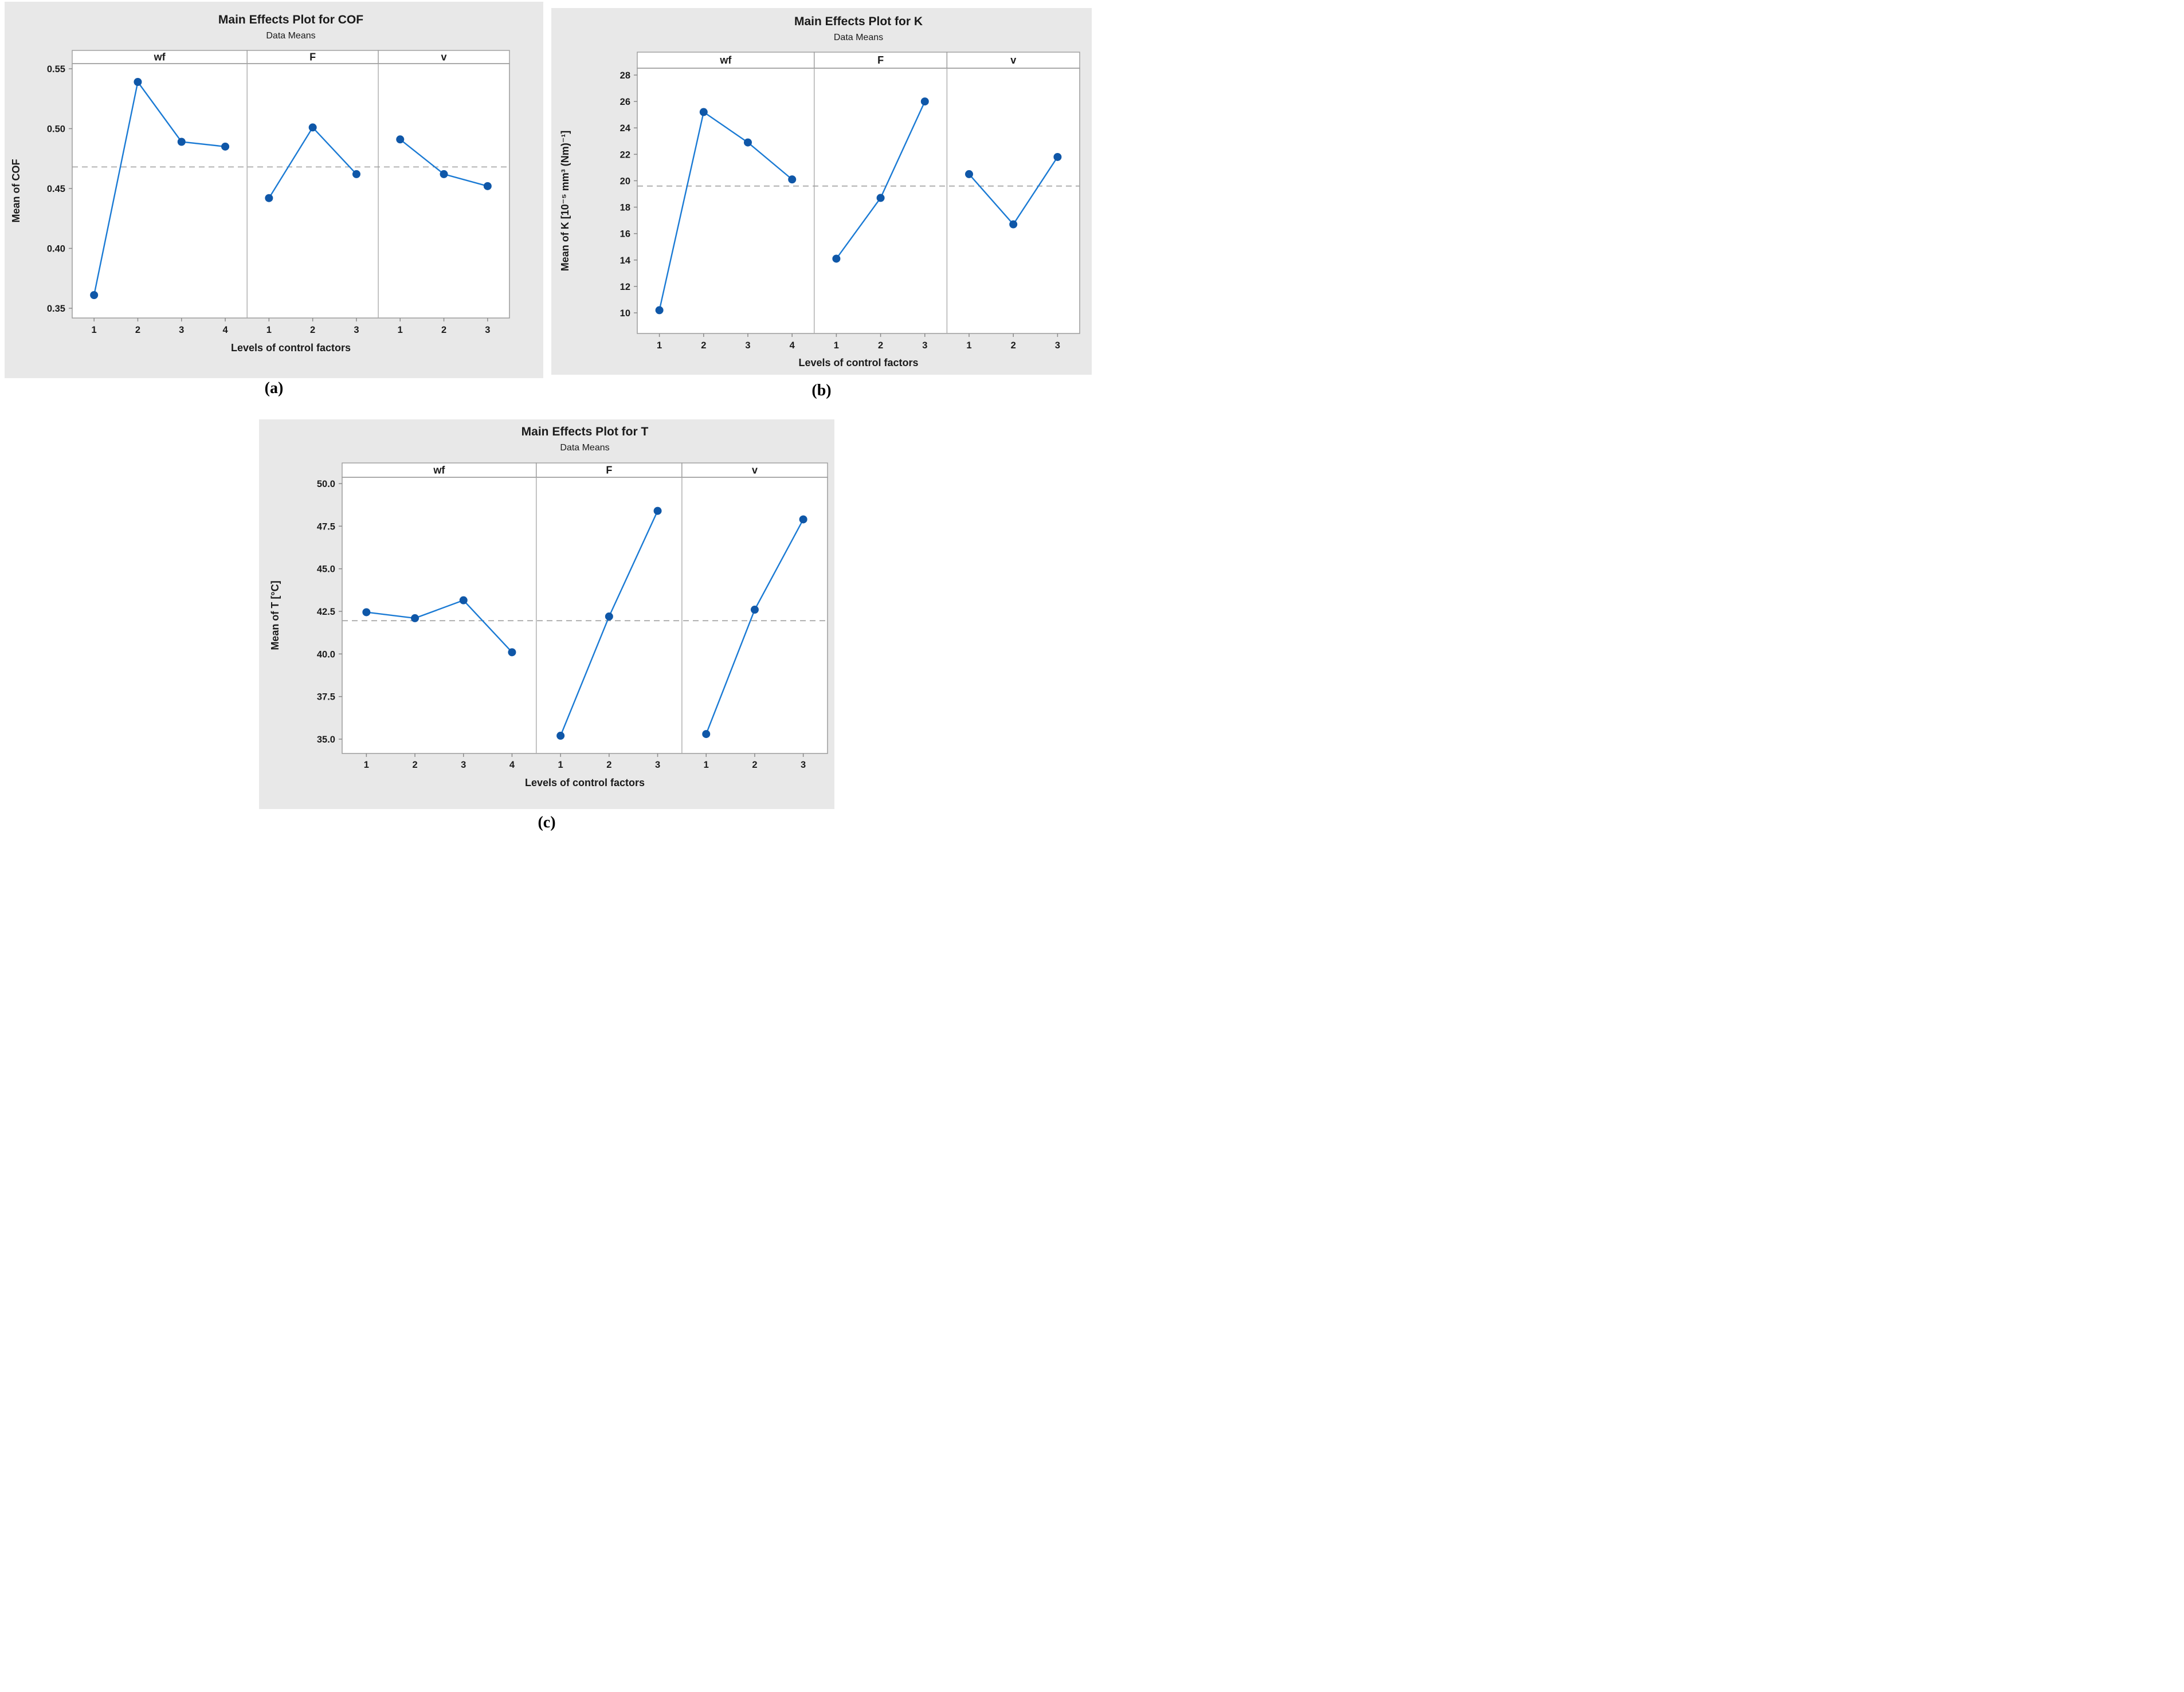 This screenshot has height=1692, width=2184. Describe the element at coordinates (290, 20) in the screenshot. I see `chart-title: Main Effects Plot for COF` at that location.